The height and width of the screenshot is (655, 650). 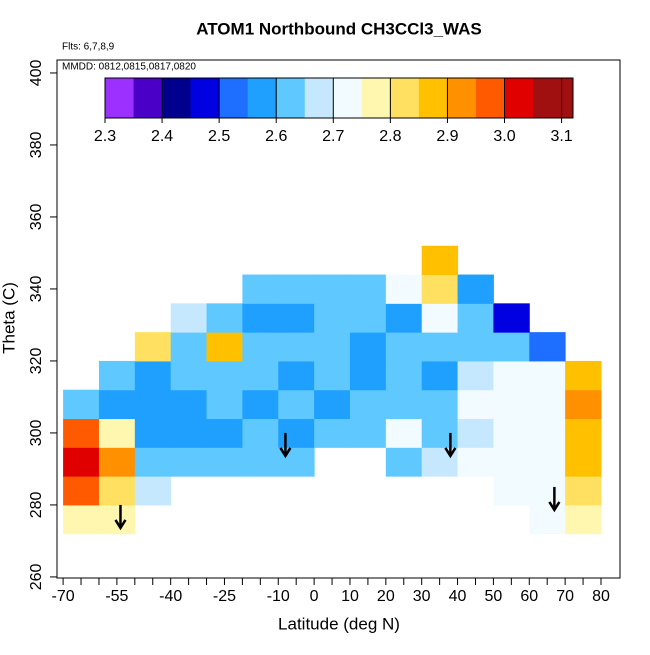 What do you see at coordinates (219, 136) in the screenshot?
I see `colorbar-tick-label: 2.5` at bounding box center [219, 136].